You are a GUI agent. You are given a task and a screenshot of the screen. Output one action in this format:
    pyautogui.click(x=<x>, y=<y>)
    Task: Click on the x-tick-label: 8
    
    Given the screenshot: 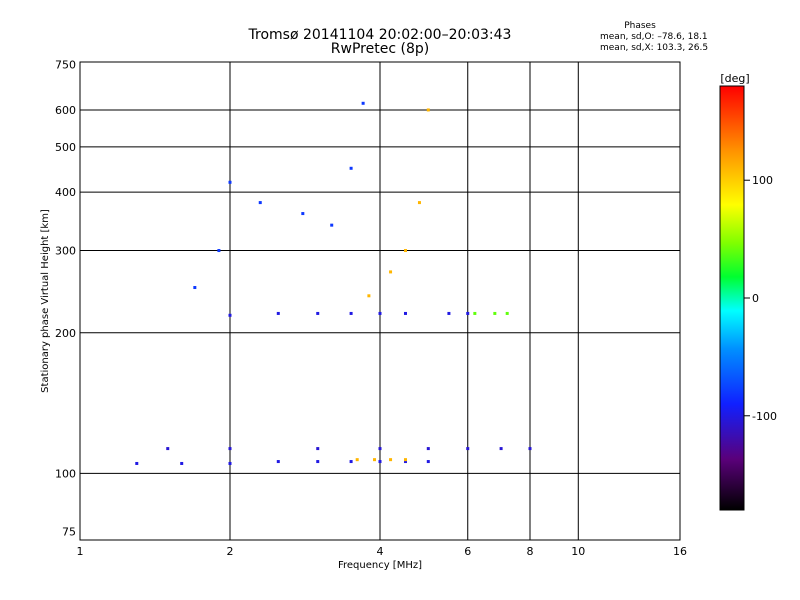 What is the action you would take?
    pyautogui.click(x=530, y=551)
    